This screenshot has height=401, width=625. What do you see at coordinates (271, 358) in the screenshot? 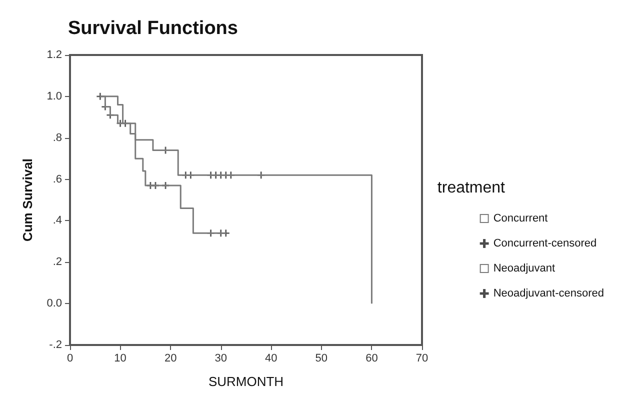
I see `x-tick-label: 40` at bounding box center [271, 358].